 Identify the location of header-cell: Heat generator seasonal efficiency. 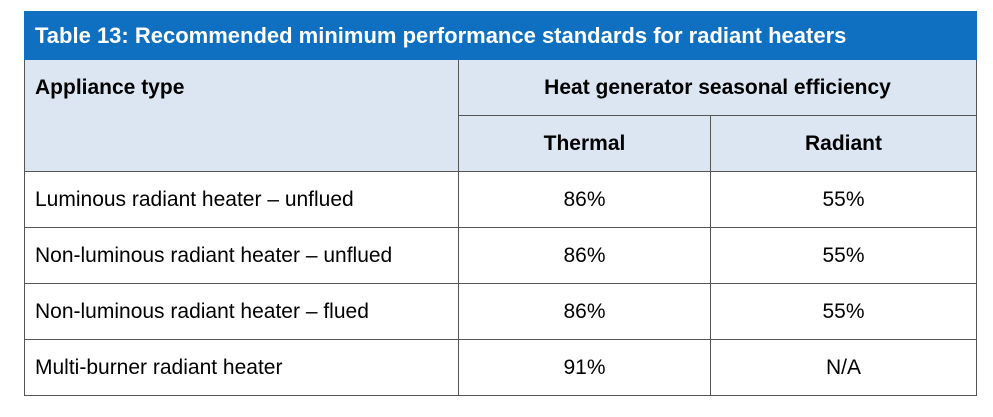
(717, 87).